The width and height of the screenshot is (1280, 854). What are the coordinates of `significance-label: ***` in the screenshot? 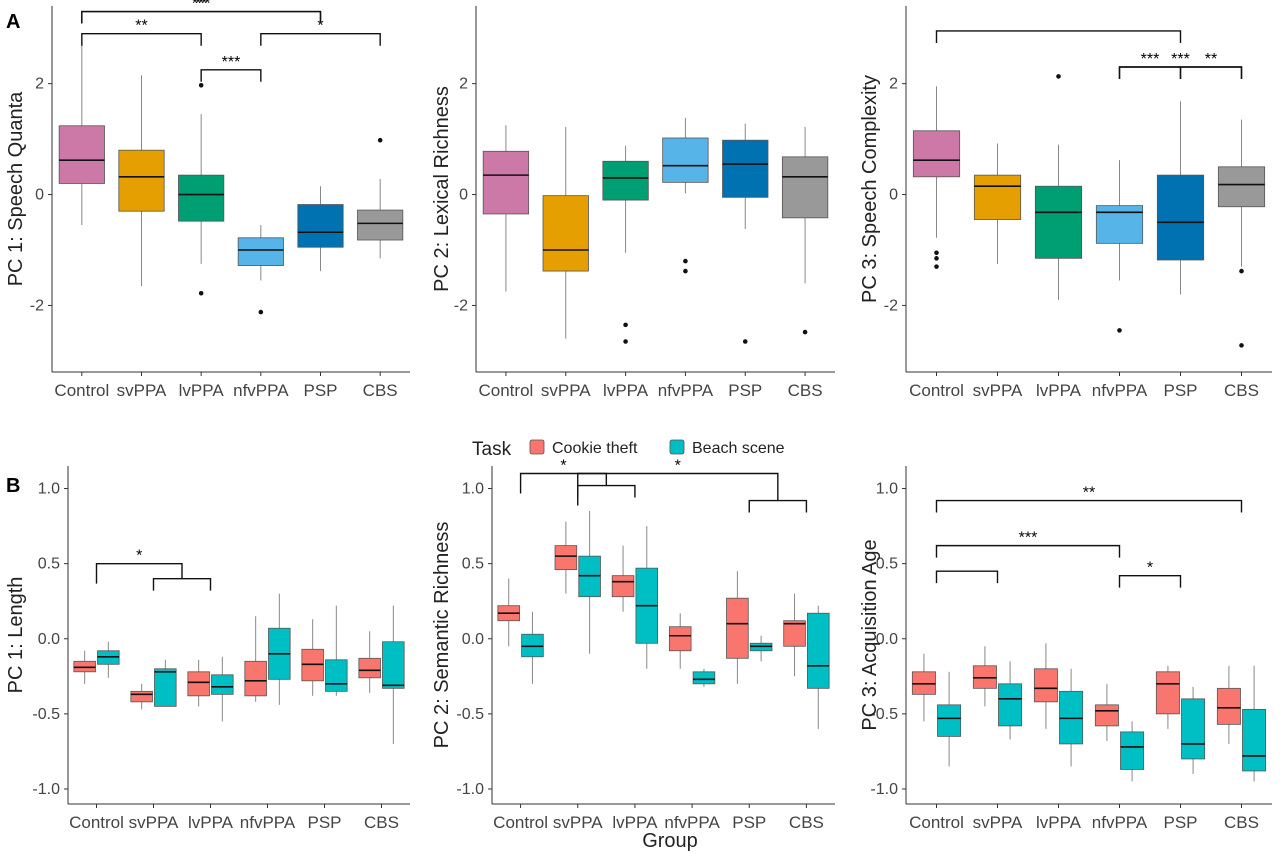 It's located at (201, 6).